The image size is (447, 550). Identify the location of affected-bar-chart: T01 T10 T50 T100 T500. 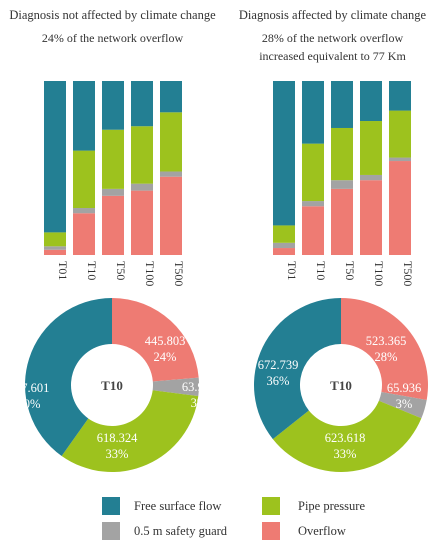
(344, 183).